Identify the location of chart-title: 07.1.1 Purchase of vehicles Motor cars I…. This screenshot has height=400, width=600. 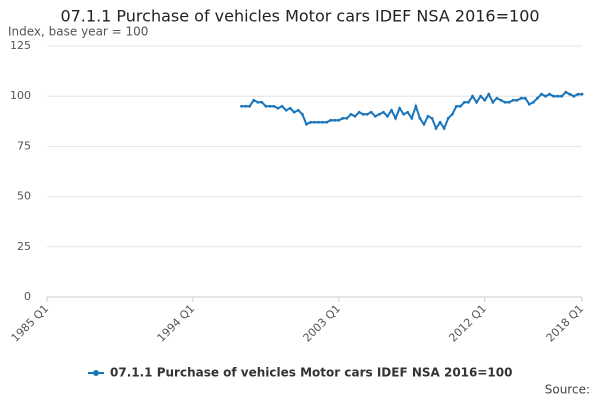
(299, 16).